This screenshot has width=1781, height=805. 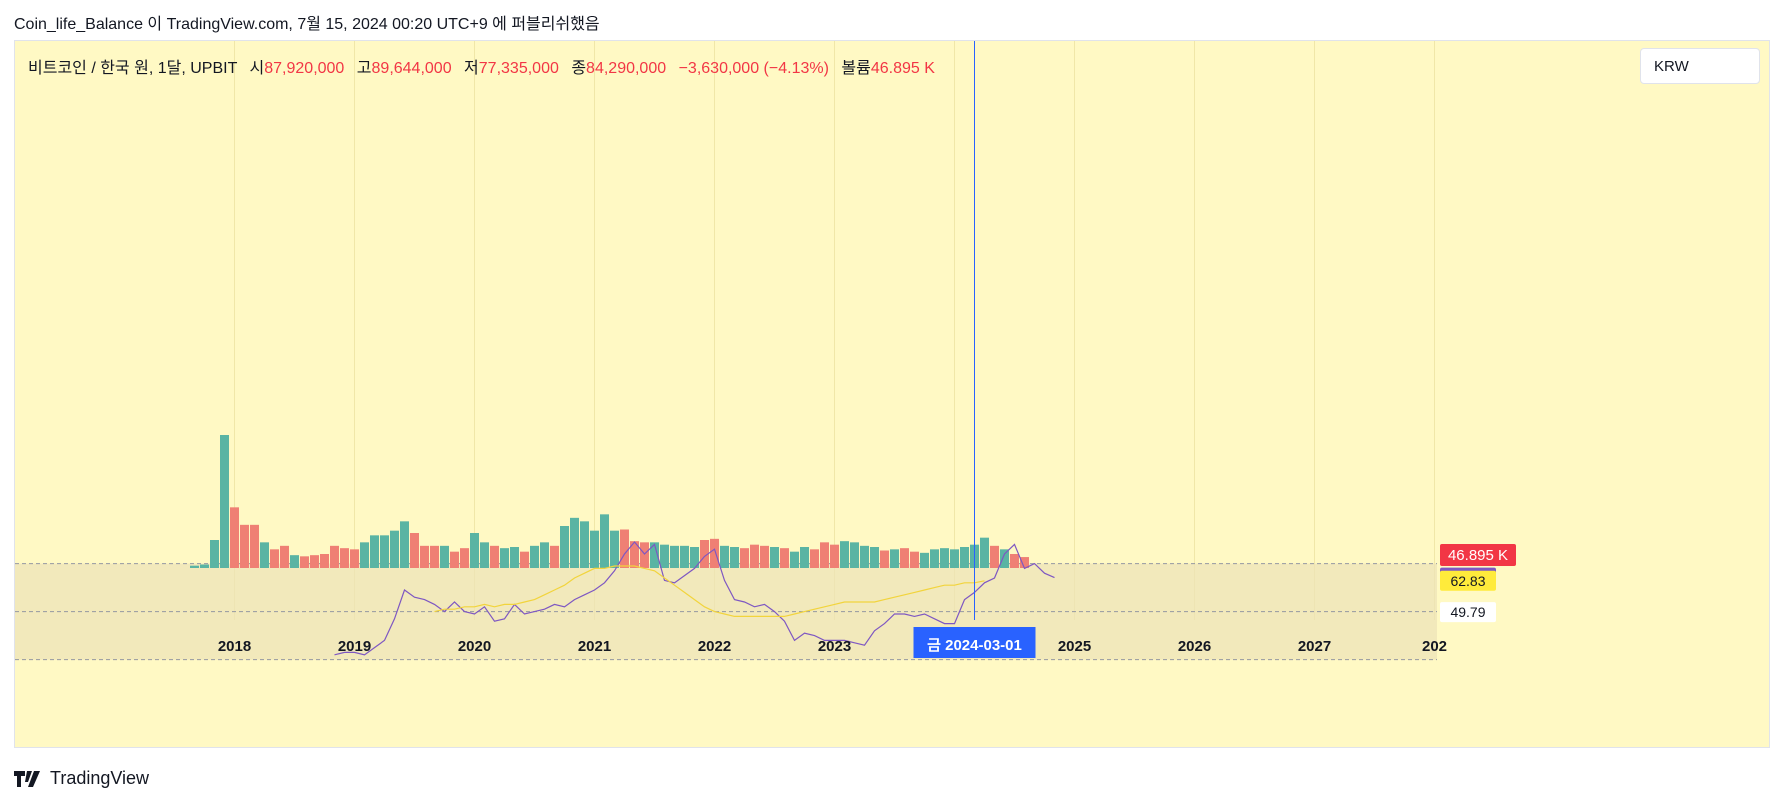 I want to click on currency-button: KRW, so click(x=1700, y=66).